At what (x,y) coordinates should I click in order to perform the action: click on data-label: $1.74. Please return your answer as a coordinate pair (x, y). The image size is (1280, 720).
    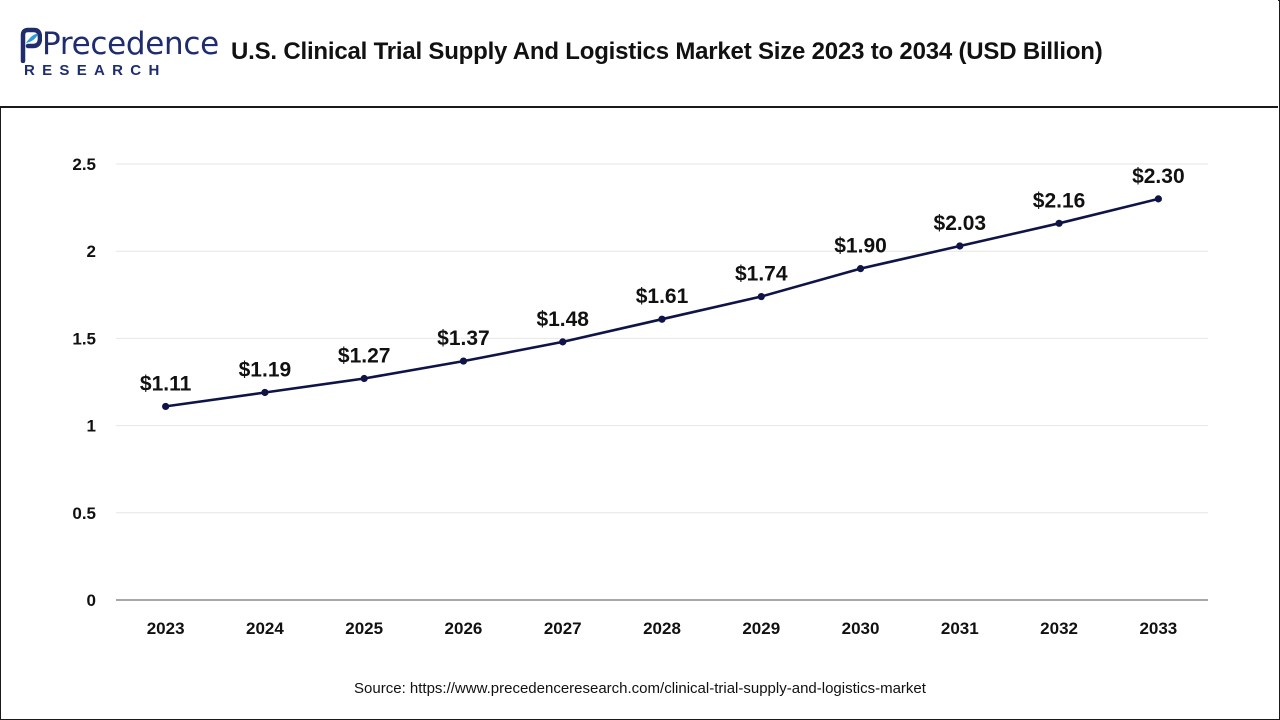
    Looking at the image, I should click on (761, 274).